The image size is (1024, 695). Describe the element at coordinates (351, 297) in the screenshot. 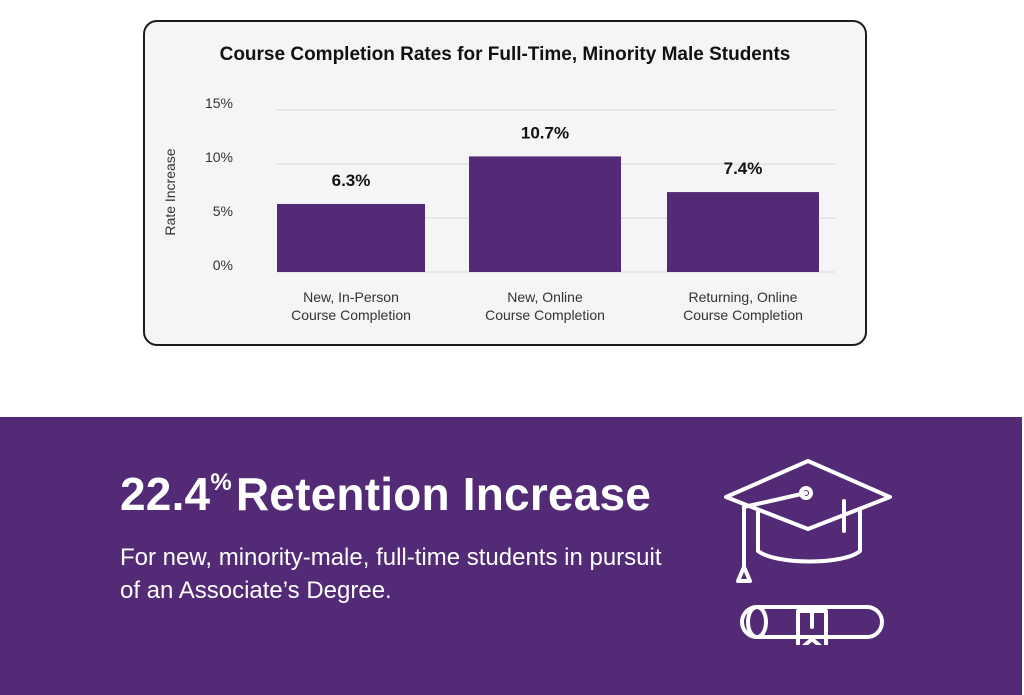

I see `x-tick-label: New, In-Person` at that location.